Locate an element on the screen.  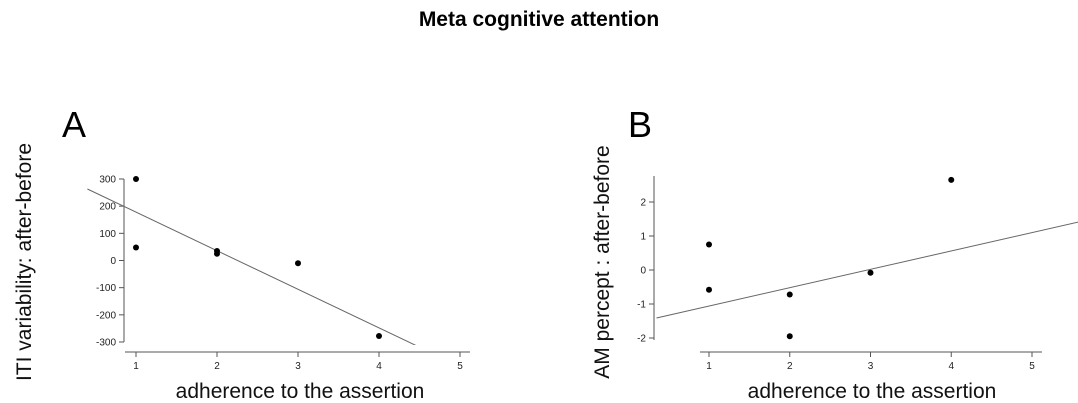
y-tick-label: 300 is located at coordinates (107, 180).